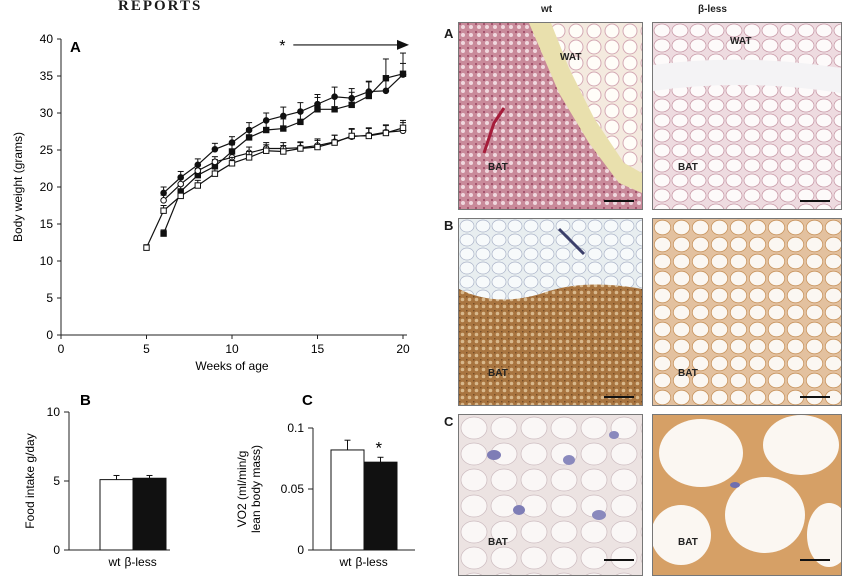 The image size is (847, 578). Describe the element at coordinates (274, 187) in the screenshot. I see `series-line` at that location.